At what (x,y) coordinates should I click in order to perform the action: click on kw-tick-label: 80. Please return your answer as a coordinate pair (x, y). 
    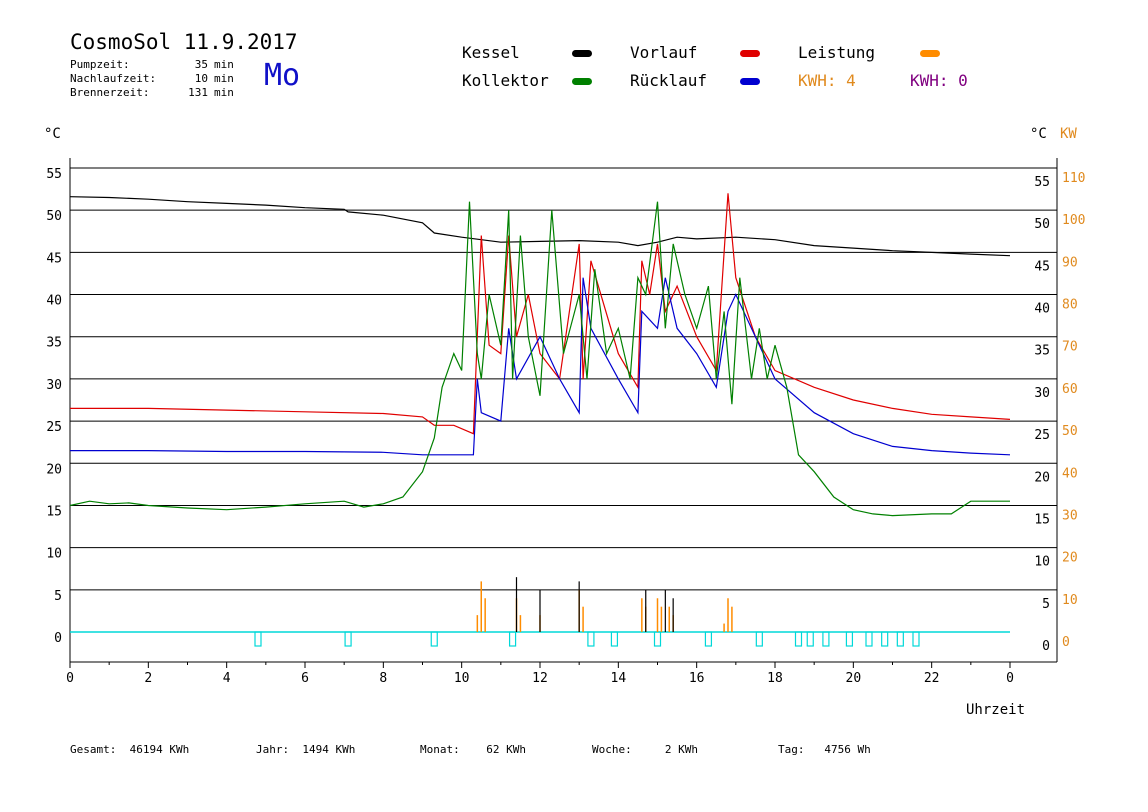
    Looking at the image, I should click on (1070, 305).